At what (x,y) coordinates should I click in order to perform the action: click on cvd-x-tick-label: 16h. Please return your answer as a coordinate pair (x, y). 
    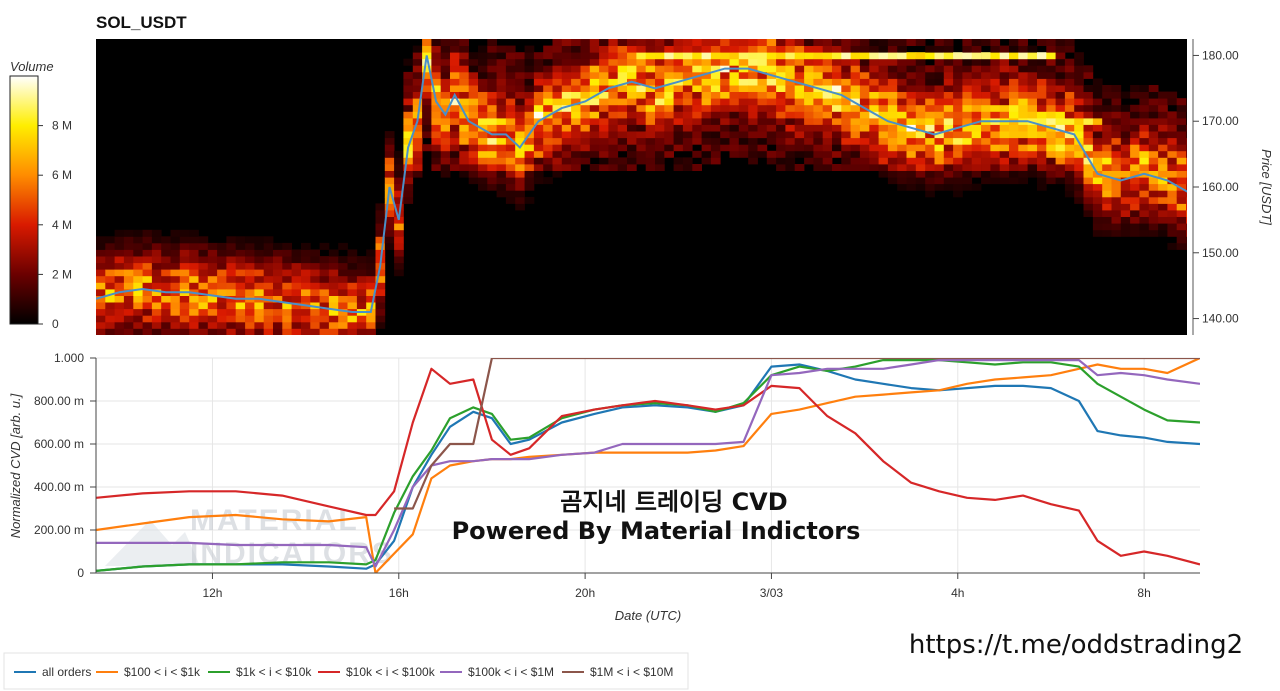
    Looking at the image, I should click on (399, 593).